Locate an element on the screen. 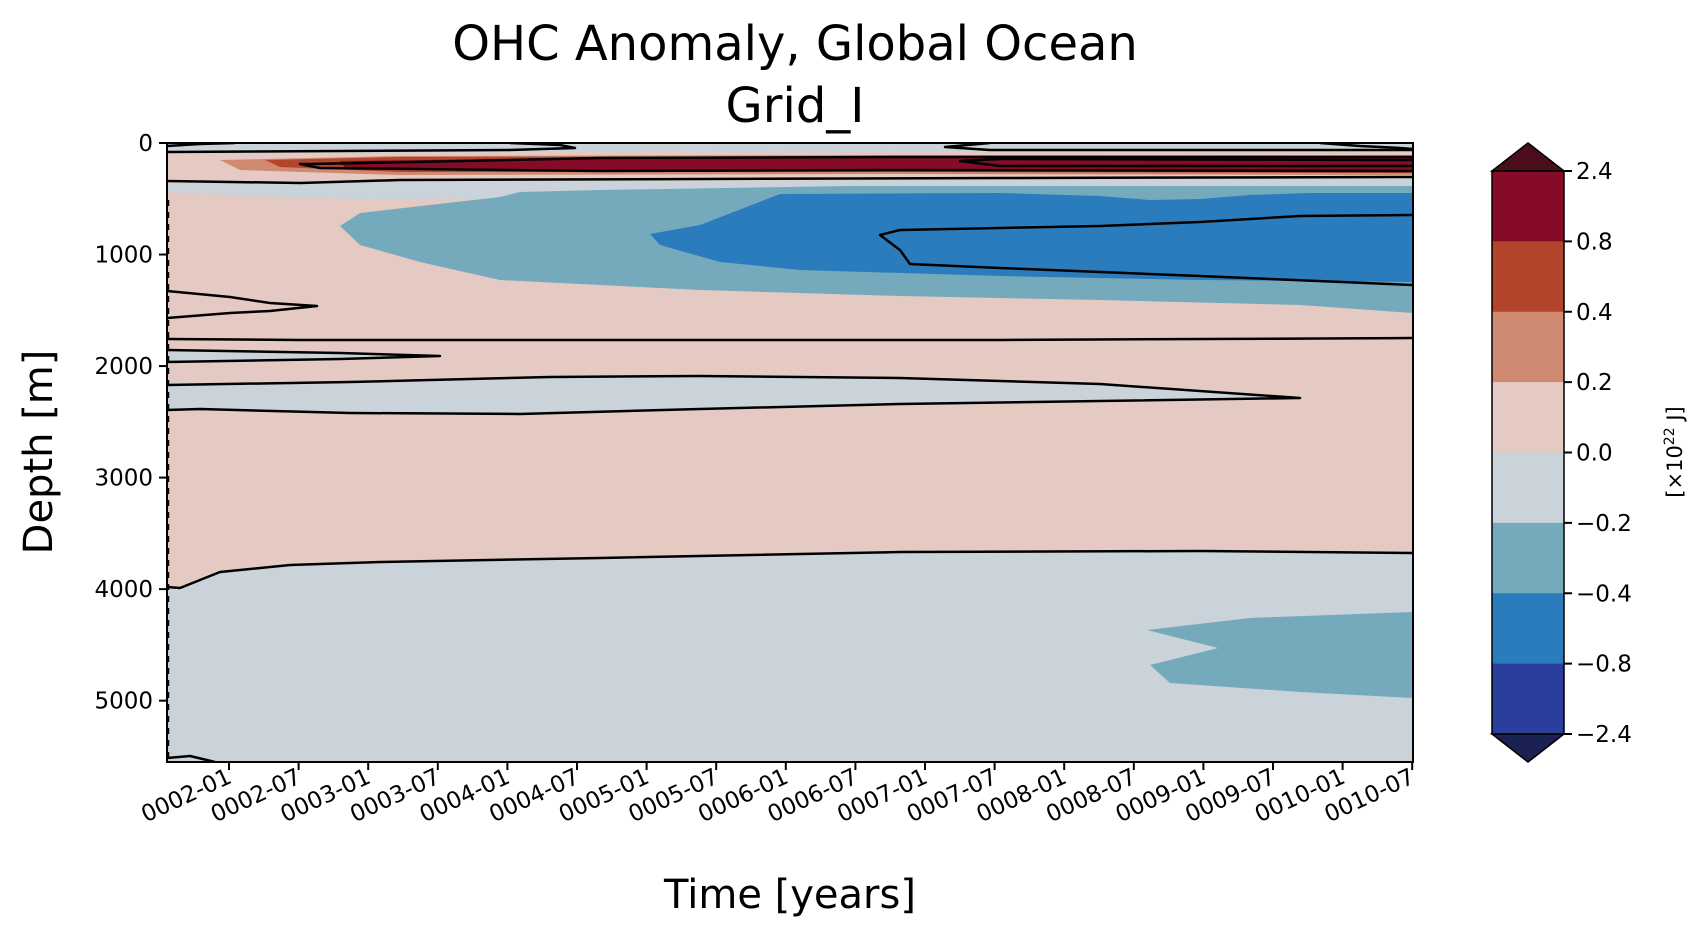 The width and height of the screenshot is (1698, 933). contour-line-surface-right2 is located at coordinates (1366, 147).